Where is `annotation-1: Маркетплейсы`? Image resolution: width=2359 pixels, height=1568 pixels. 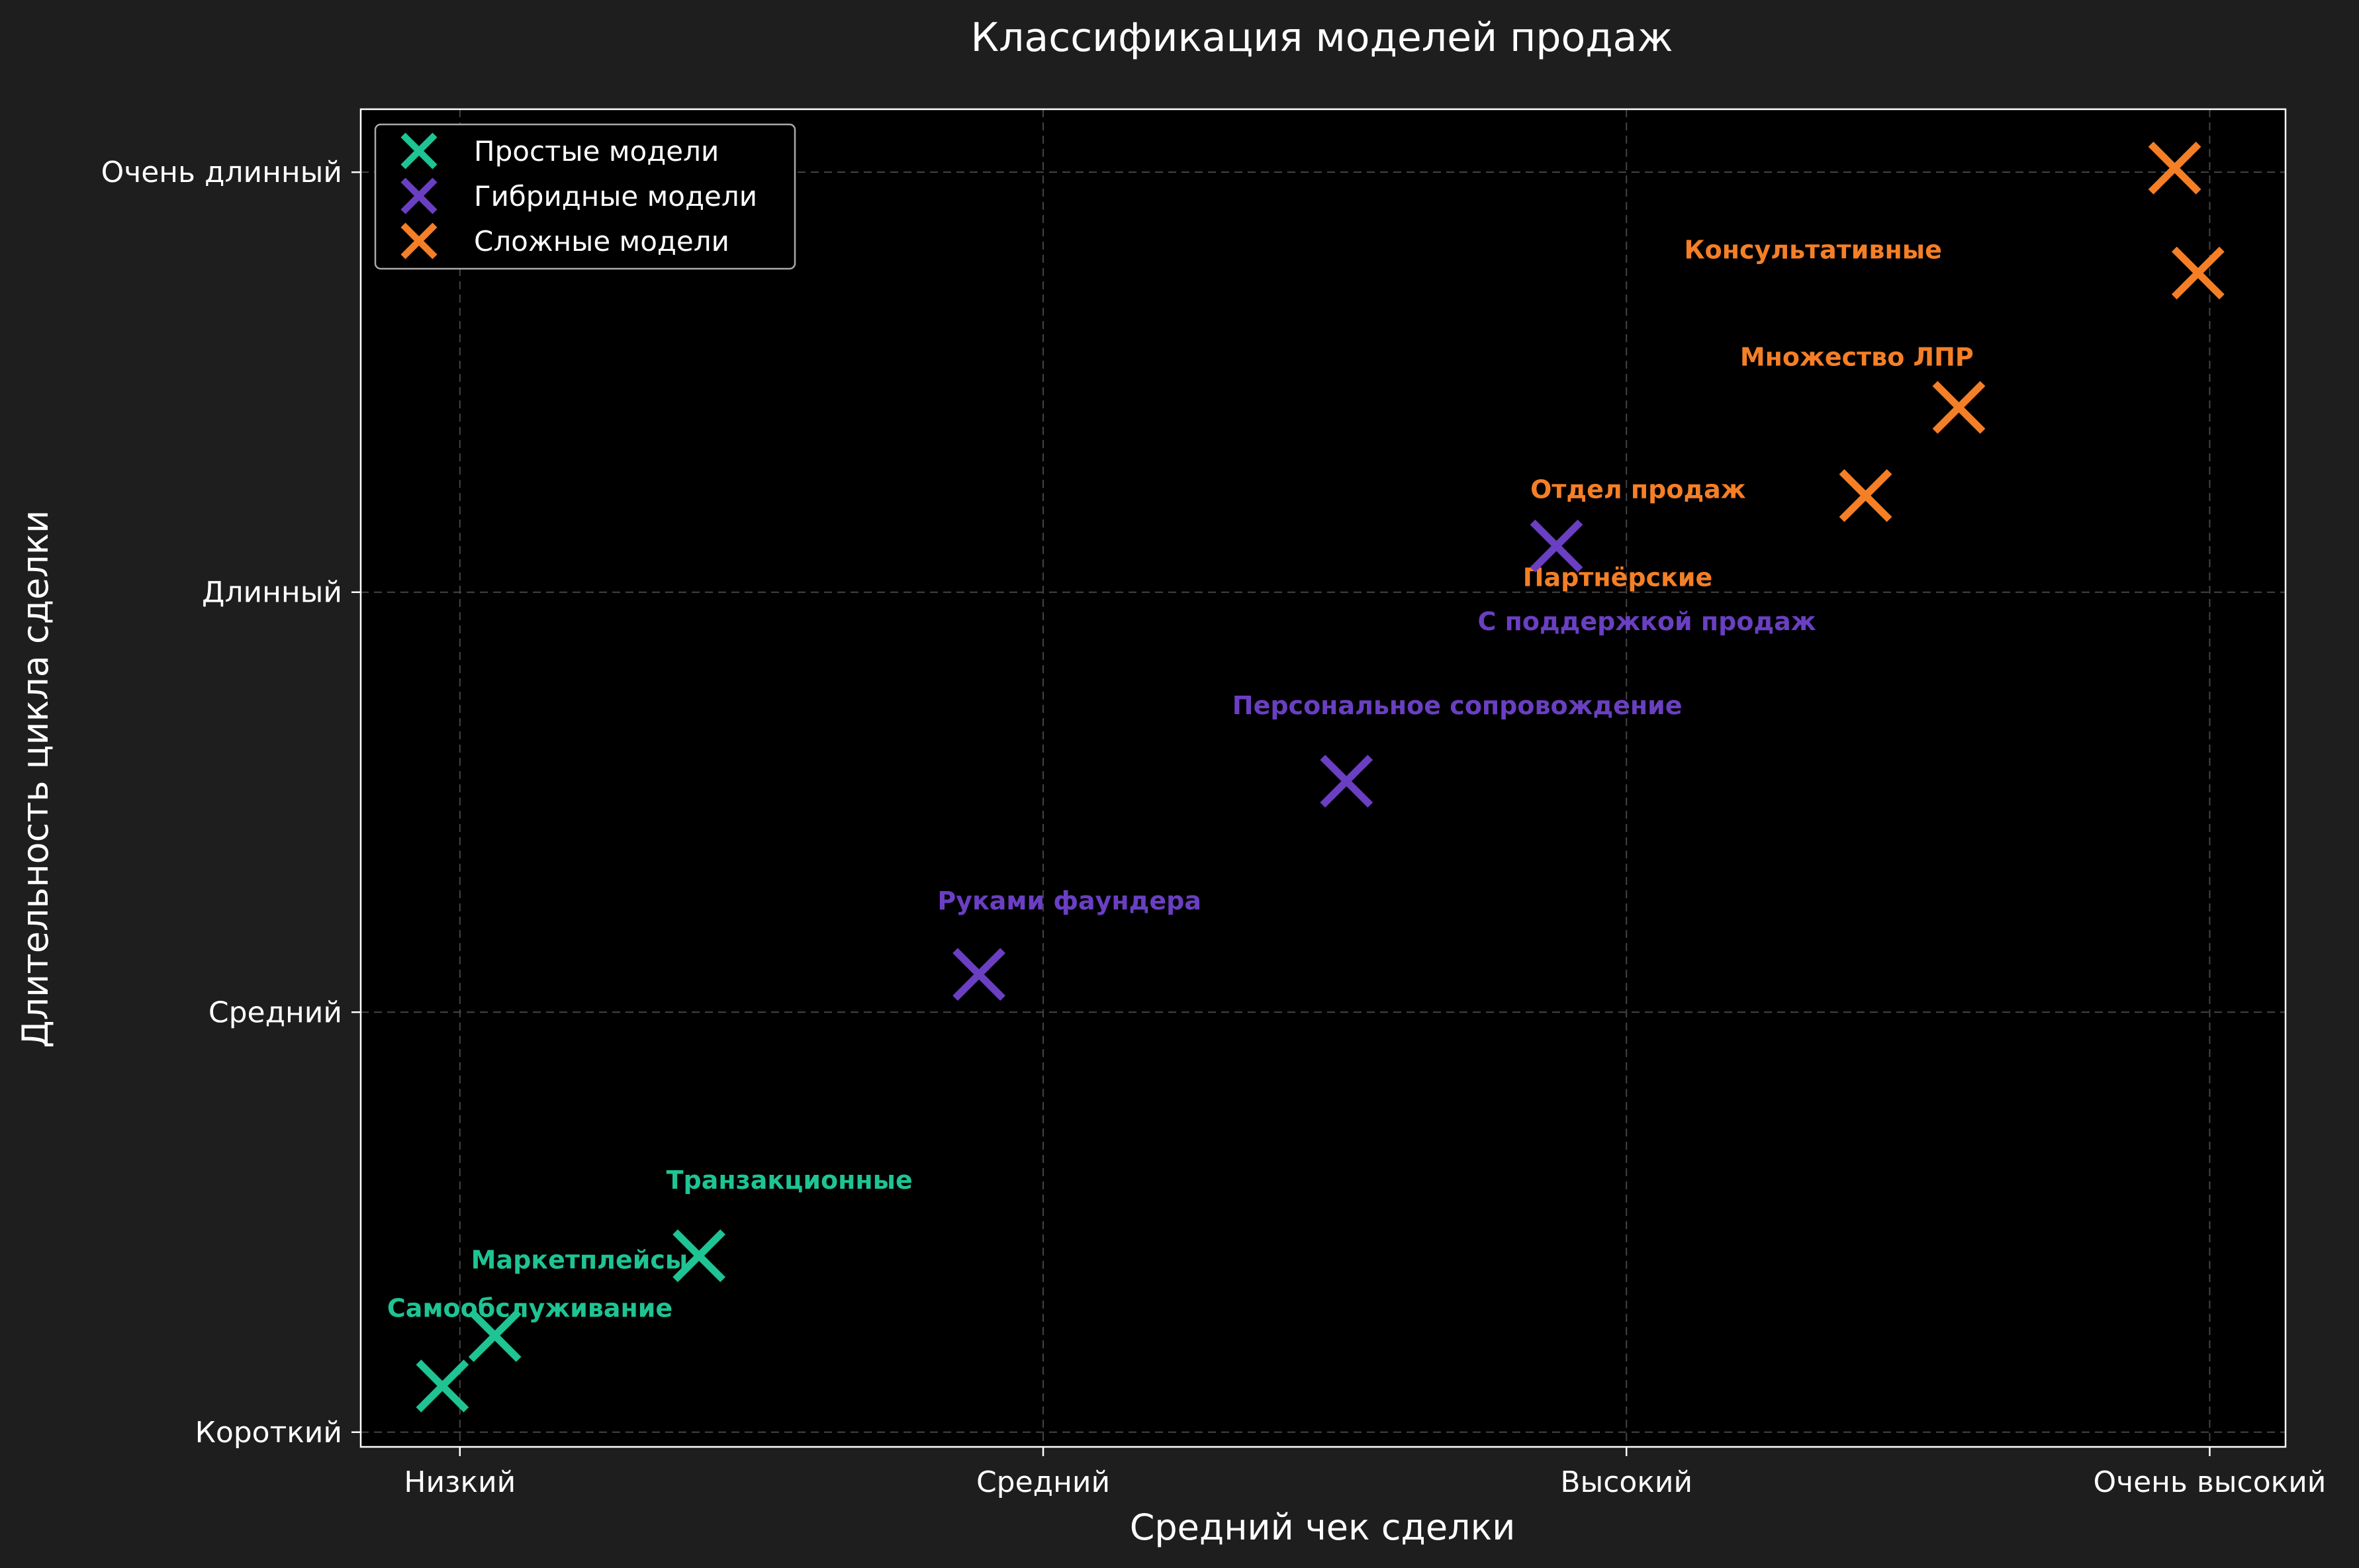 annotation-1: Маркетплейсы is located at coordinates (579, 1260).